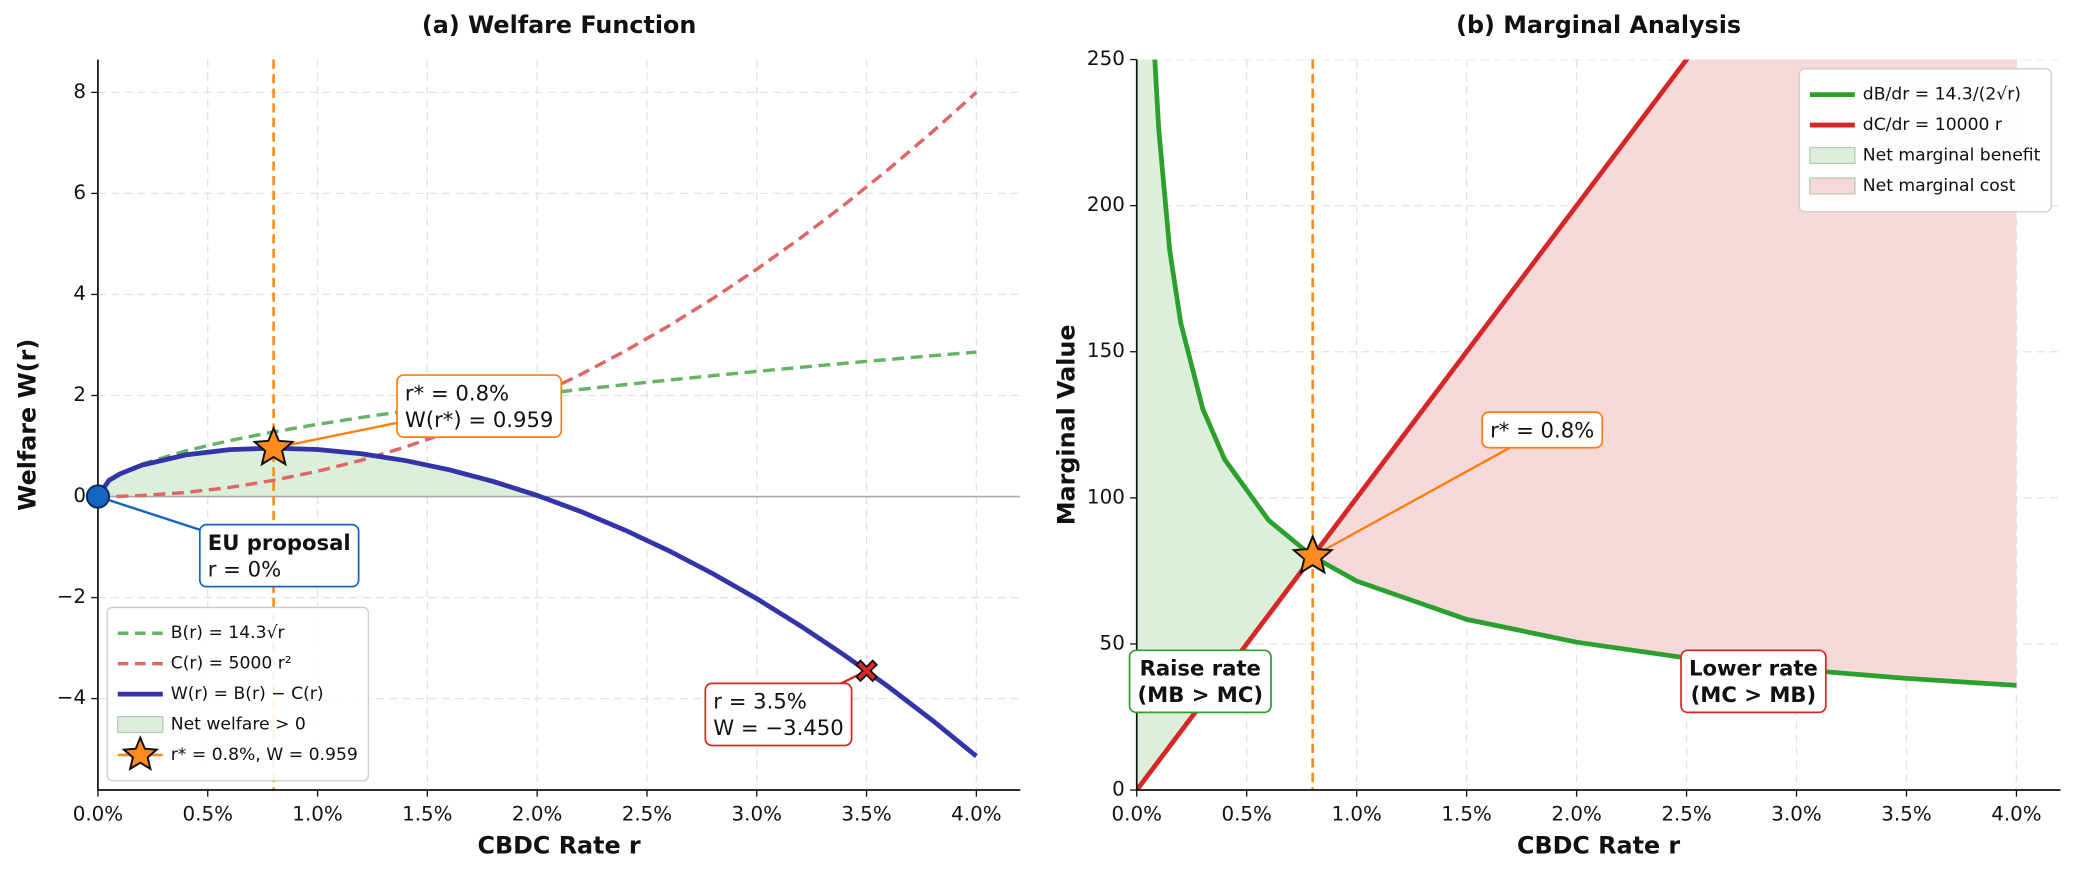  What do you see at coordinates (1933, 125) in the screenshot?
I see `legend-text: dC/dr = 10000 r` at bounding box center [1933, 125].